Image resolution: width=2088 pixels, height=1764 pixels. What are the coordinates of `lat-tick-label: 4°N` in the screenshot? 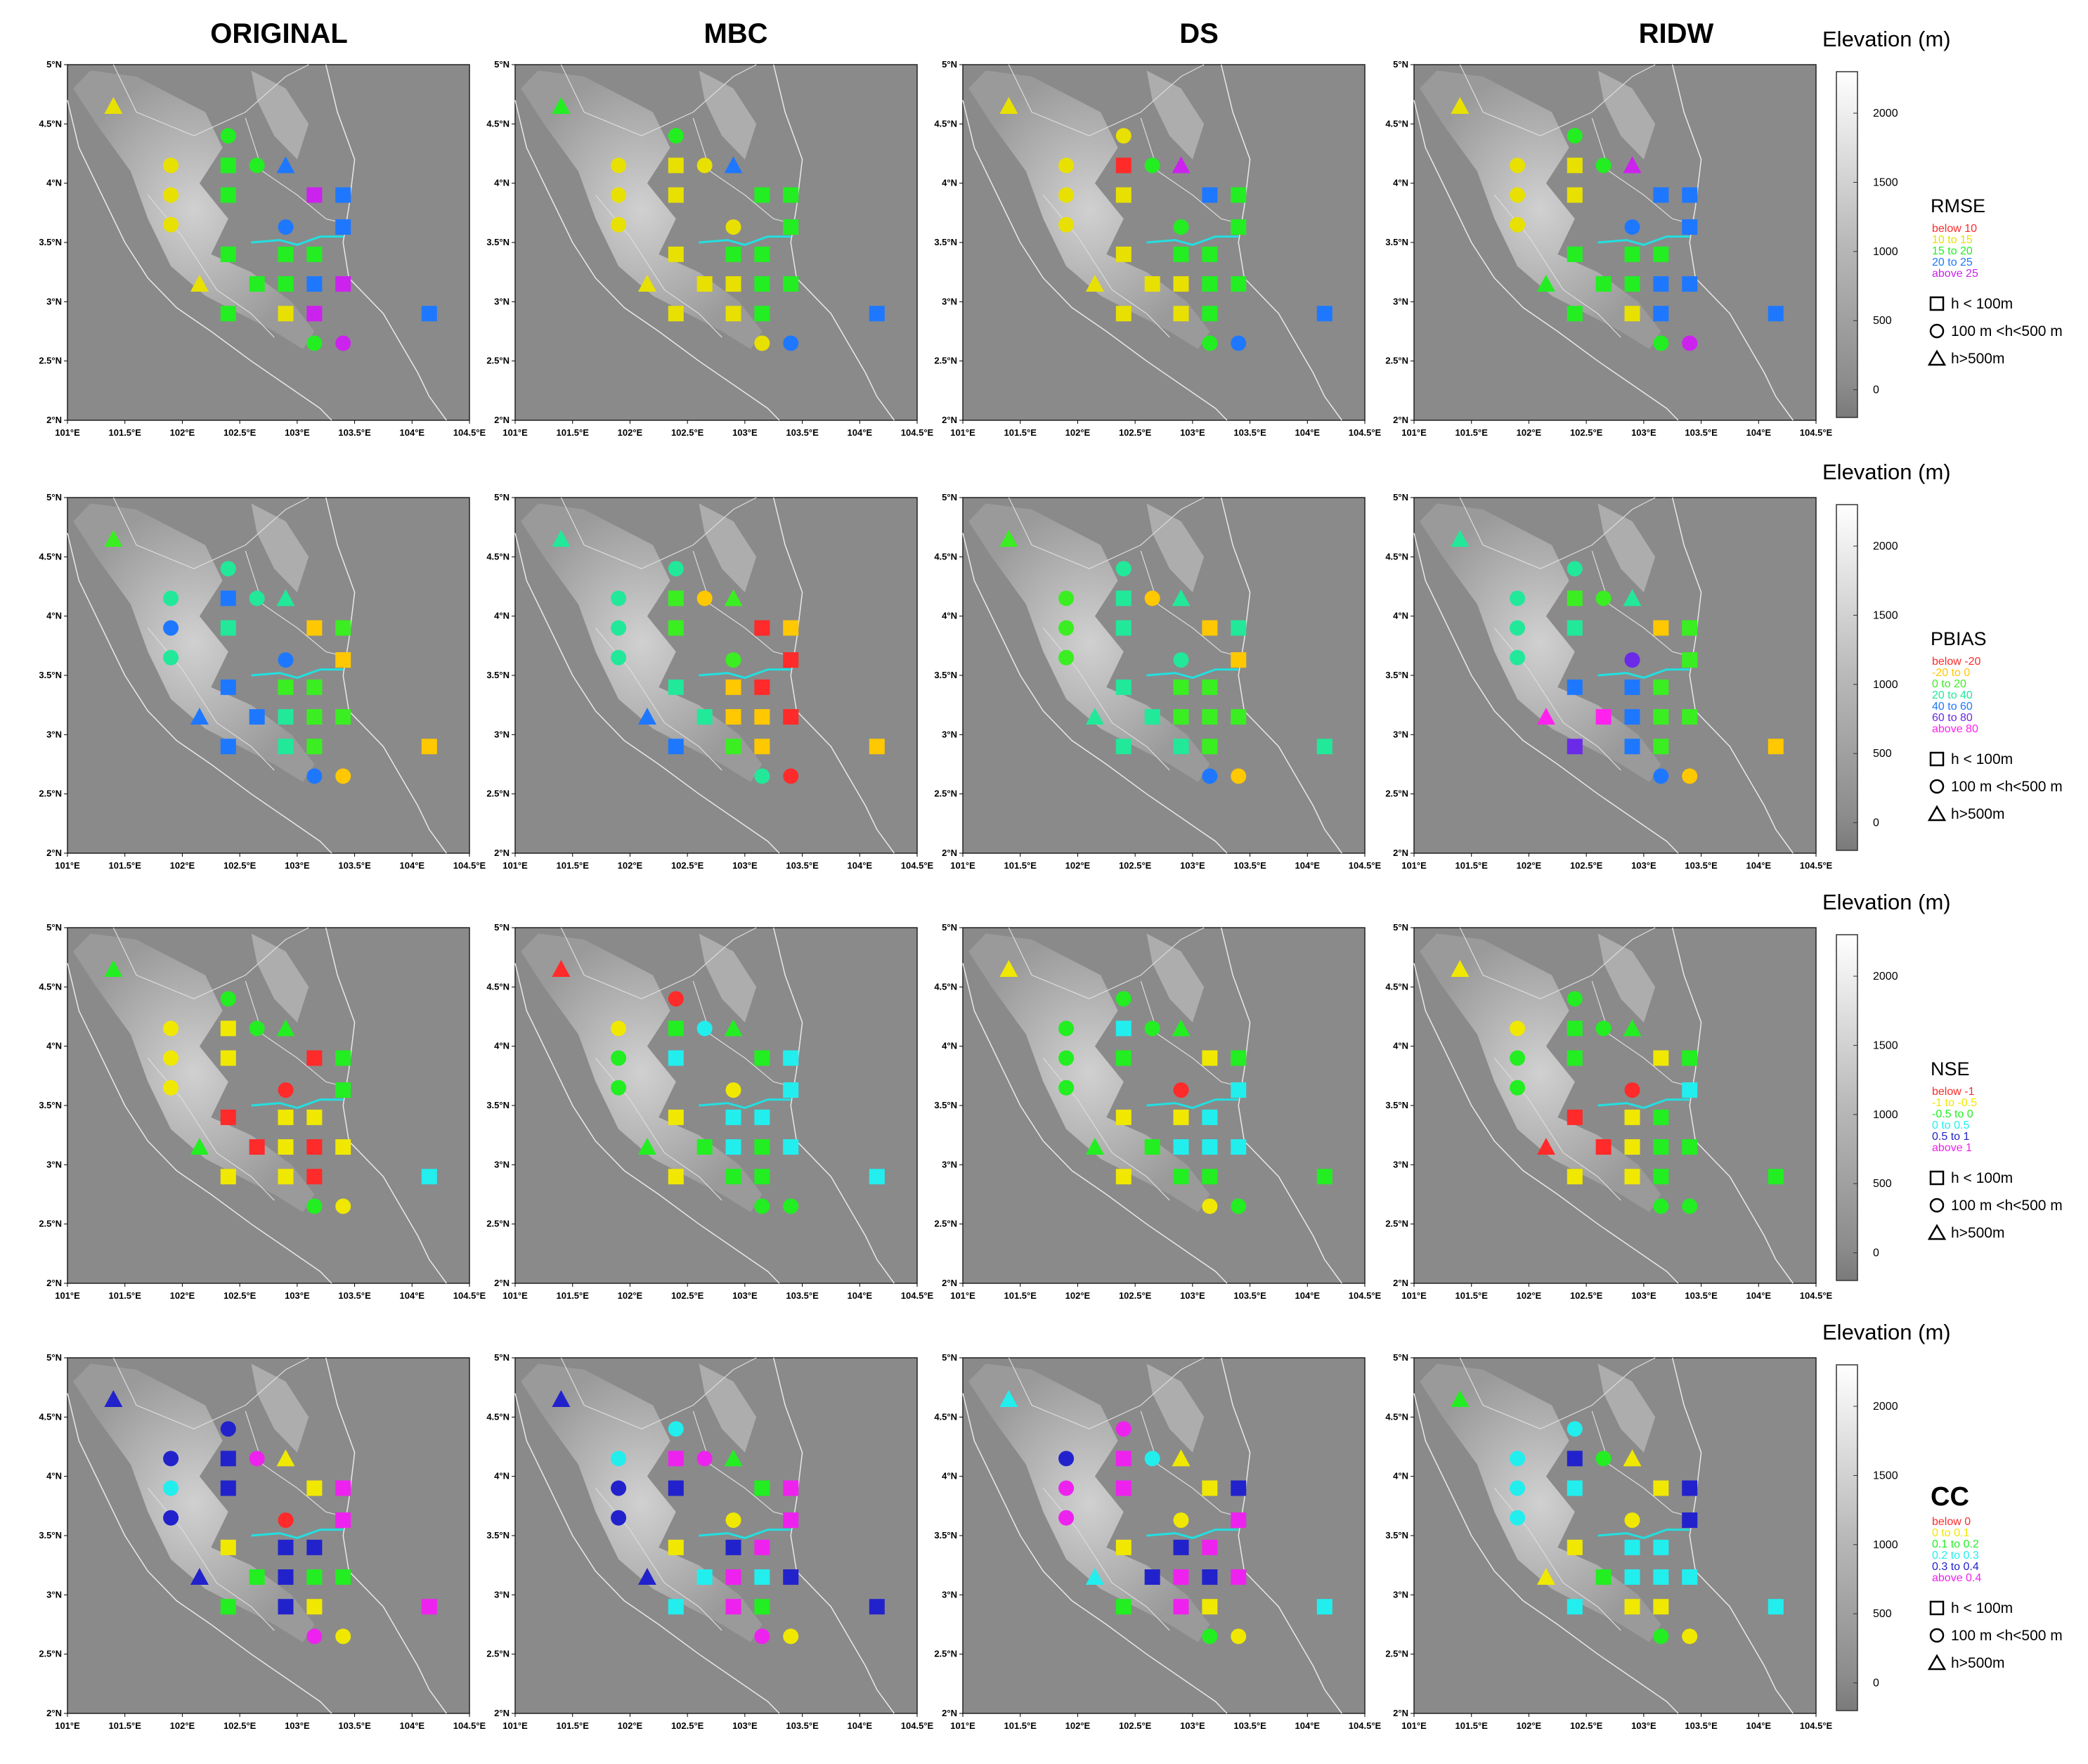 It's located at (949, 183).